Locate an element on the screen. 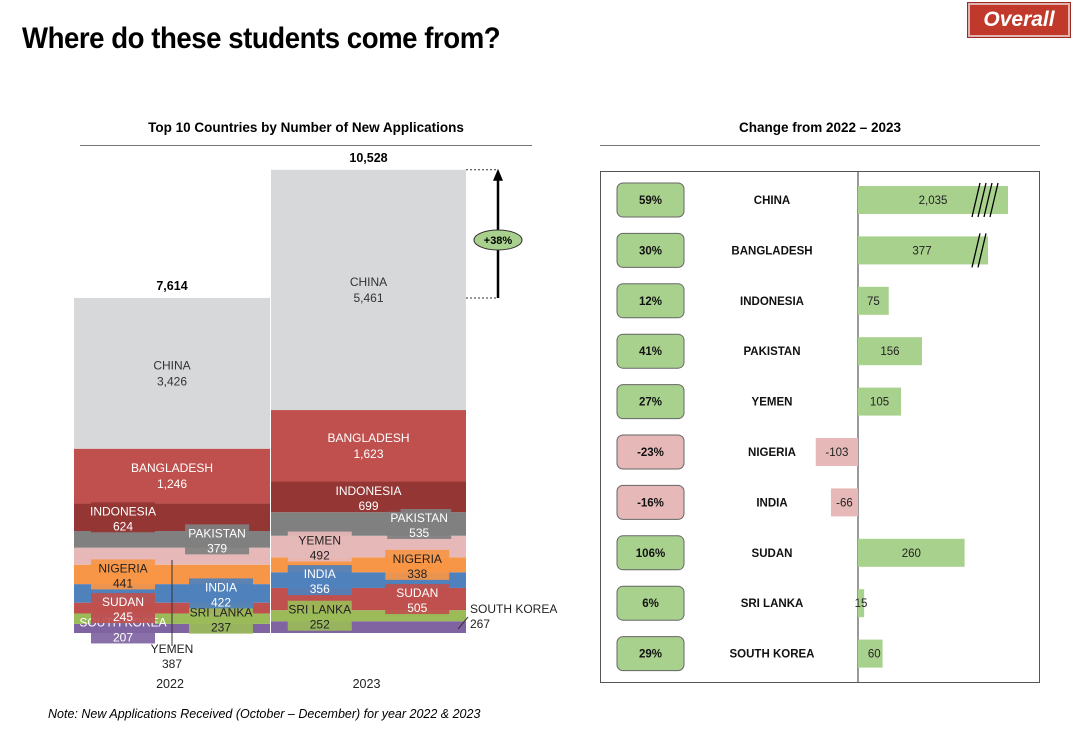 Image resolution: width=1080 pixels, height=730 pixels. percent-label-china: 59% is located at coordinates (650, 201).